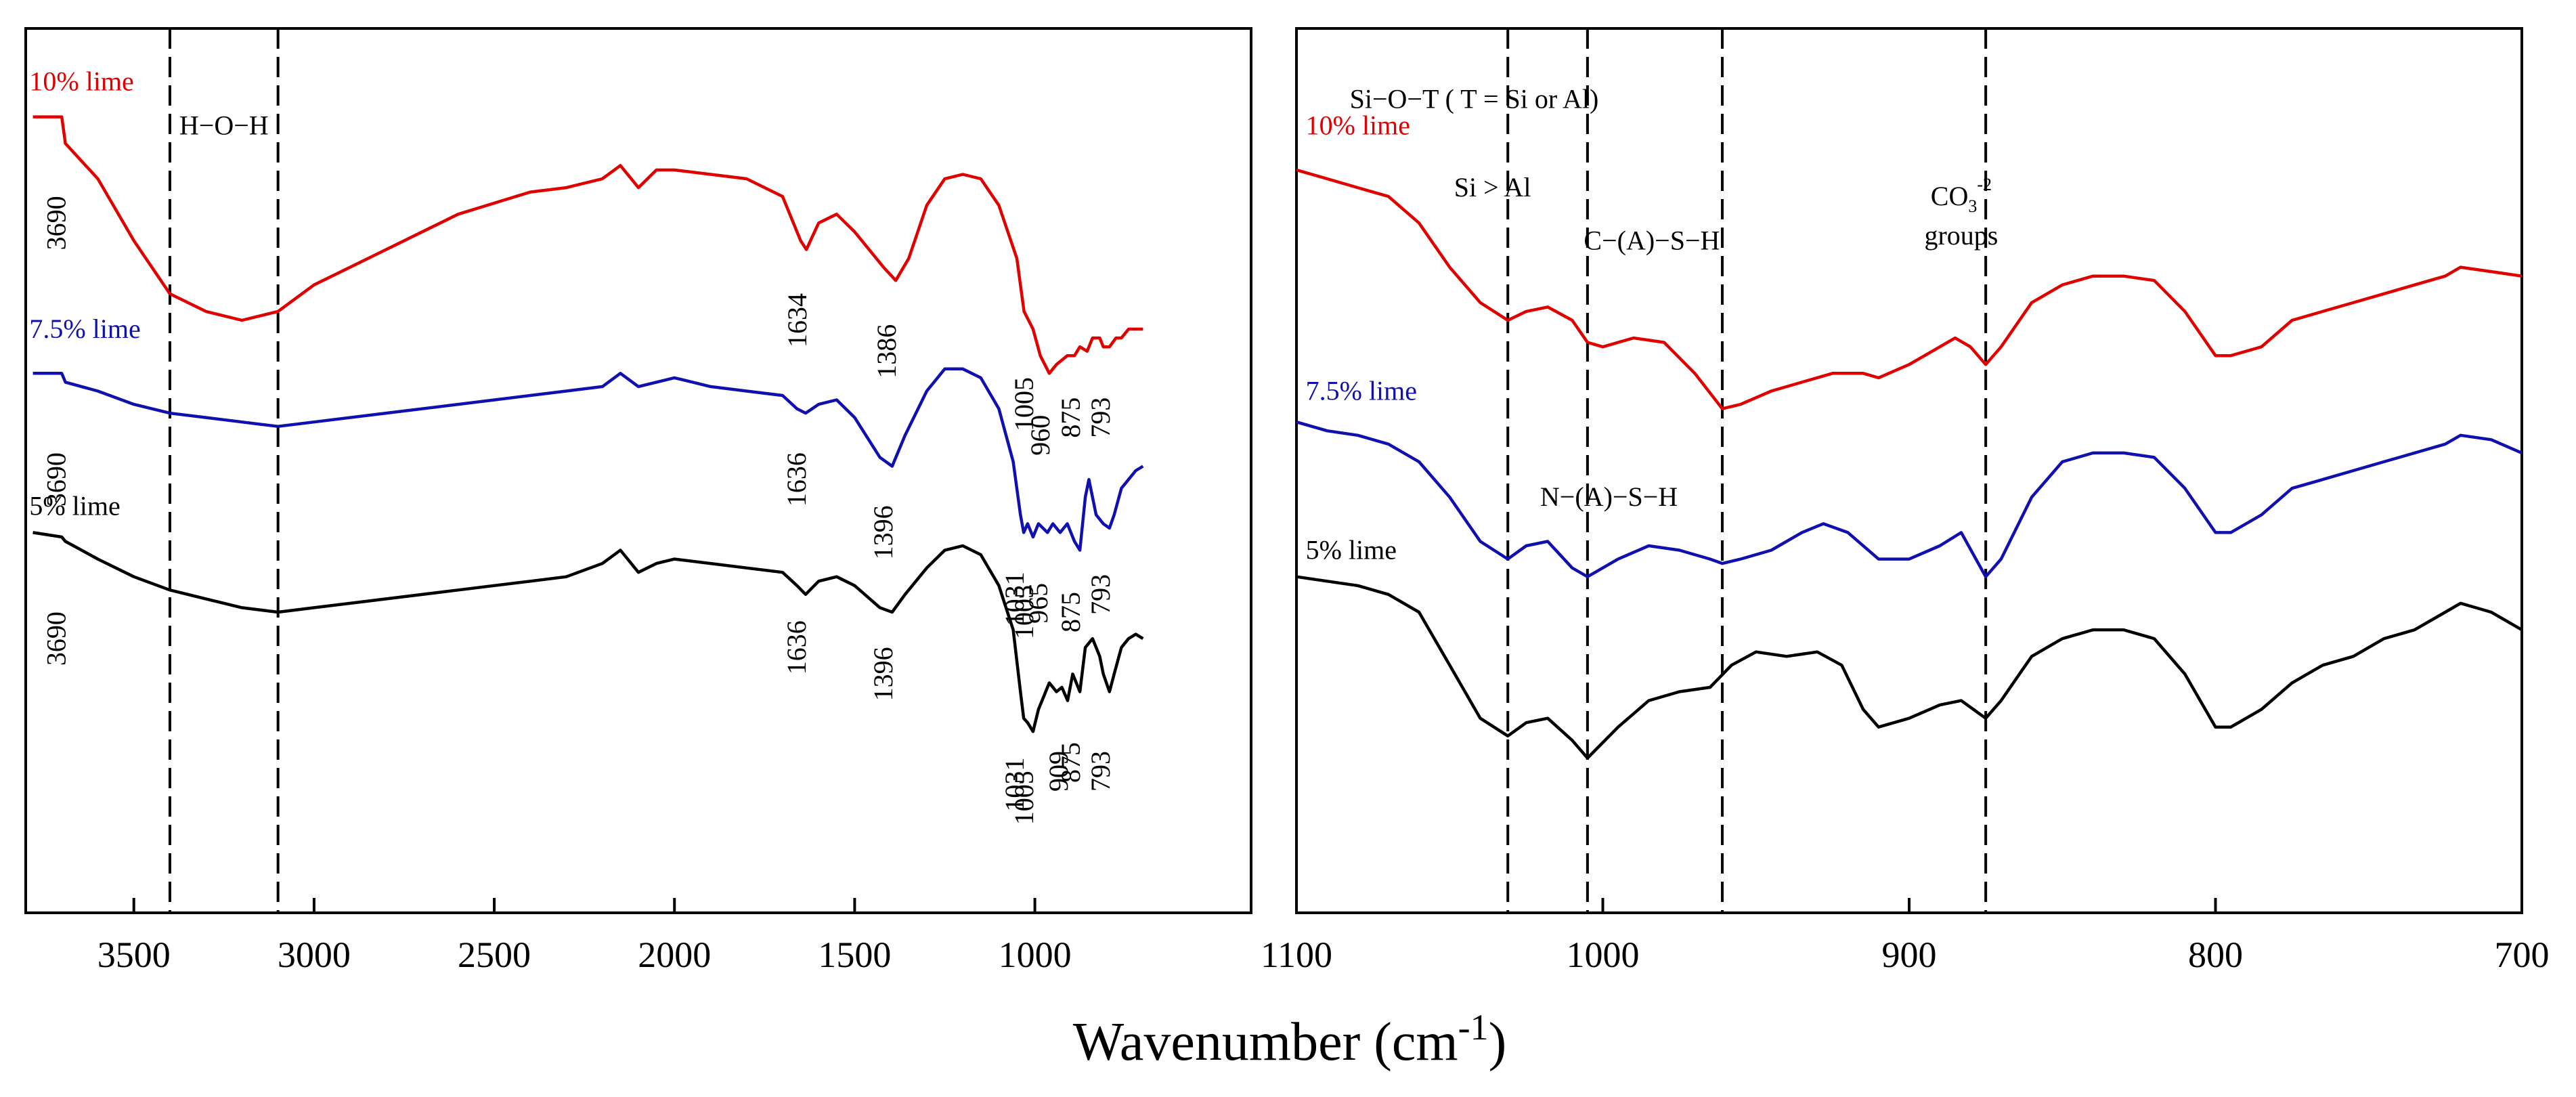  Describe the element at coordinates (2215, 954) in the screenshot. I see `x-tick-label-800: 800` at that location.